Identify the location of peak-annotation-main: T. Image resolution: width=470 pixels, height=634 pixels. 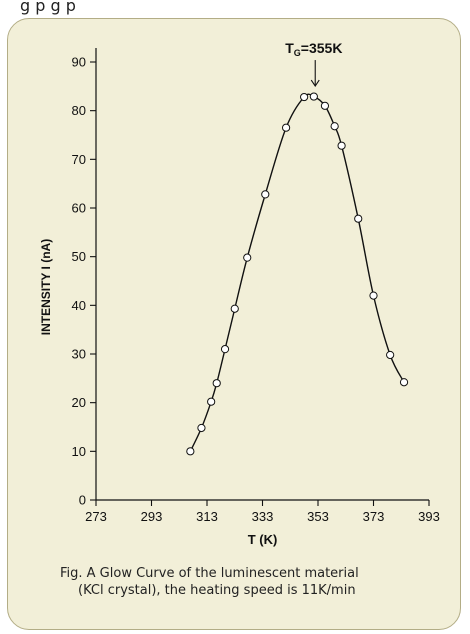
(289, 48).